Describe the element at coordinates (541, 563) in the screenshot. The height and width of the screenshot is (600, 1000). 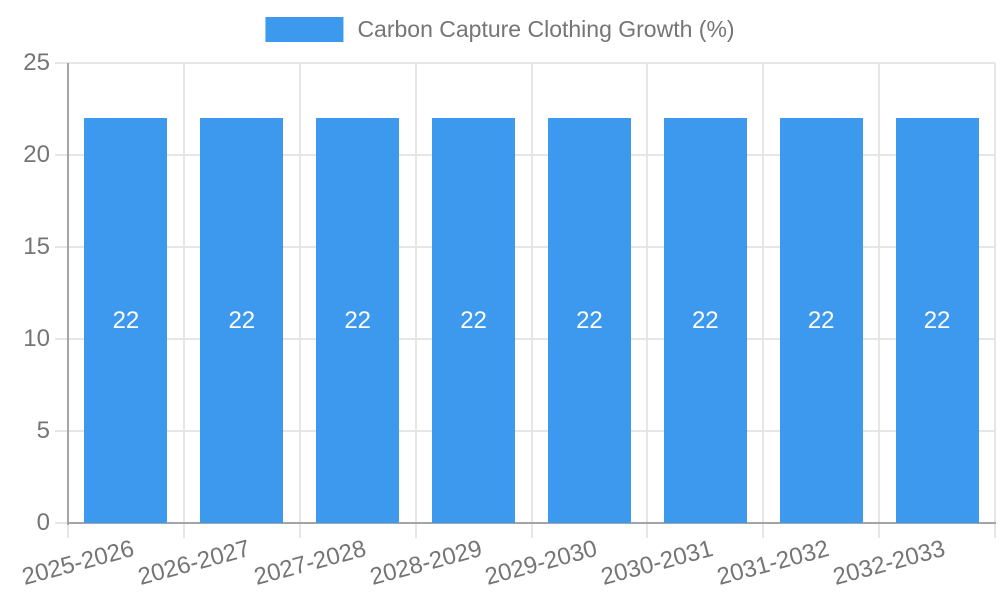
I see `x-tick-label: 2029-2030` at that location.